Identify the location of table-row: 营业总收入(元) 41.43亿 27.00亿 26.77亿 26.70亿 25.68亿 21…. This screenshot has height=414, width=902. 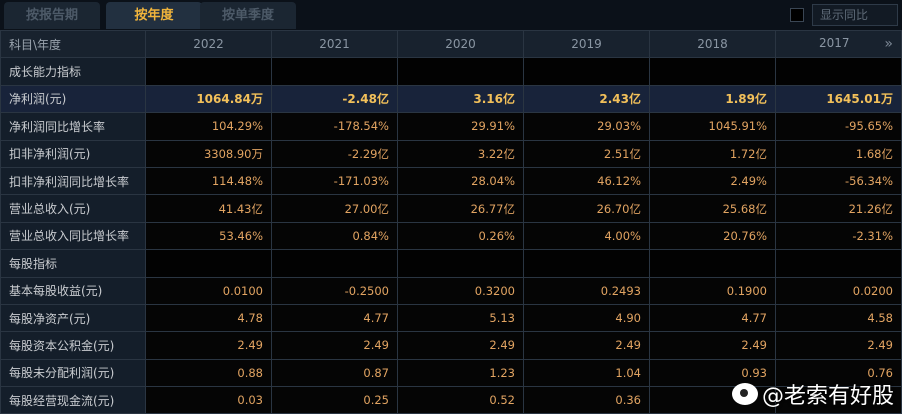
(451, 208).